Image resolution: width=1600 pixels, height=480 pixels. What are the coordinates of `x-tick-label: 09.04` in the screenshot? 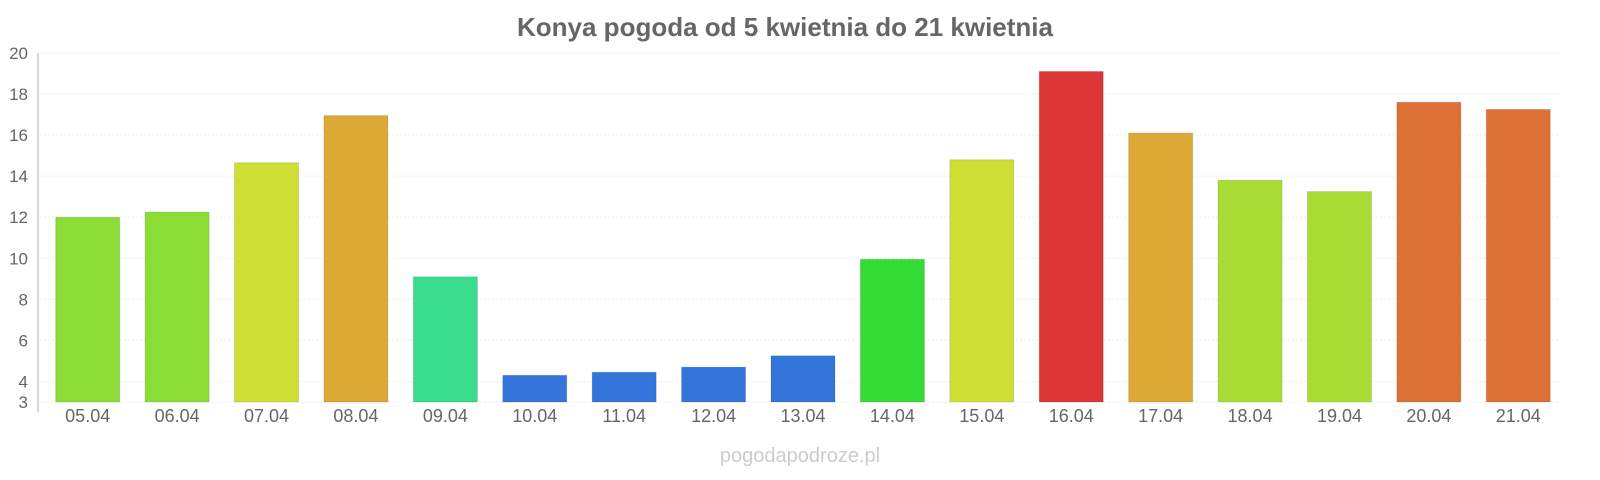 It's located at (445, 416).